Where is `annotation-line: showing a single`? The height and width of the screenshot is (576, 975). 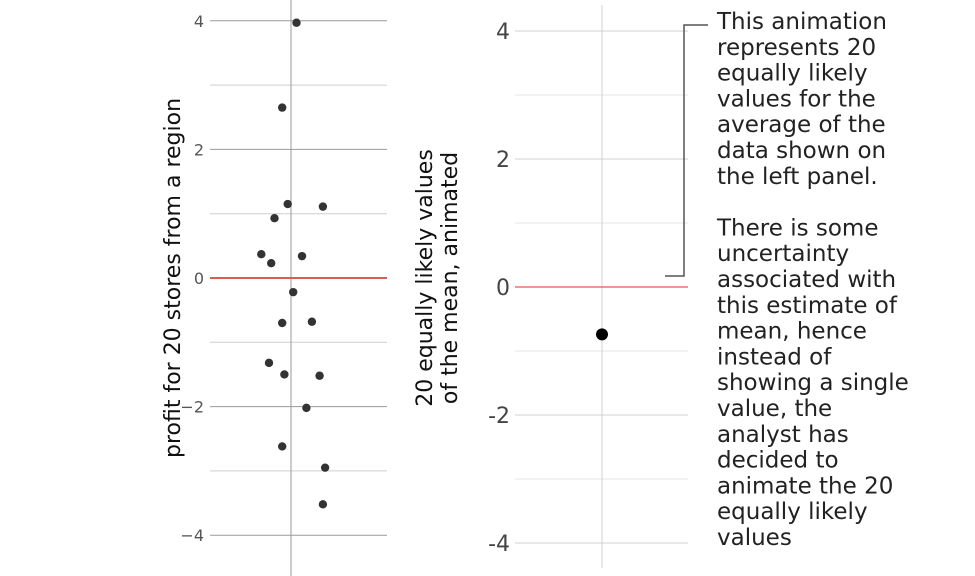 annotation-line: showing a single is located at coordinates (813, 383).